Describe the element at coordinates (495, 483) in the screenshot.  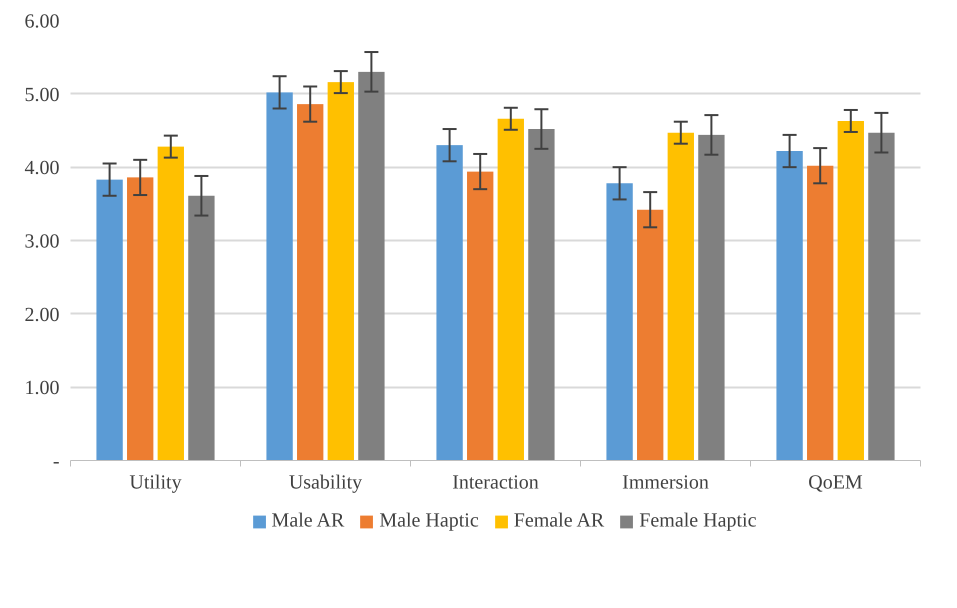
I see `x-tick-label: Interaction` at that location.